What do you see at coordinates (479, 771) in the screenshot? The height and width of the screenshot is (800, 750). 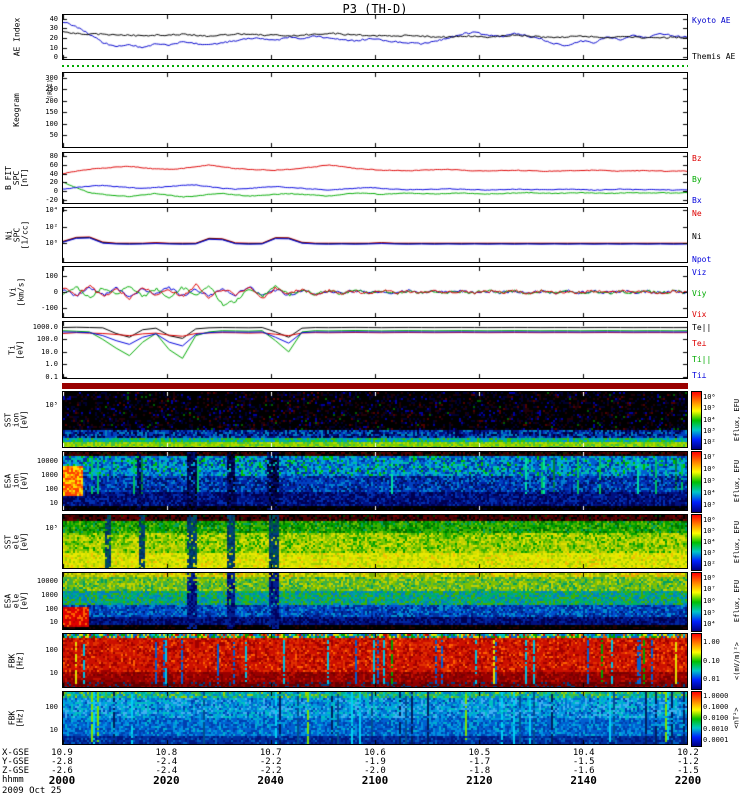 I see `zgse-value-4: -1.8` at bounding box center [479, 771].